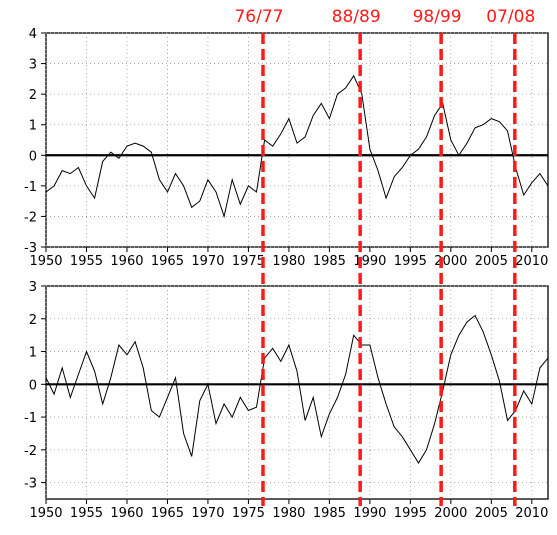 The image size is (557, 535). Describe the element at coordinates (437, 17) in the screenshot. I see `regime-label-3: 98/99` at that location.